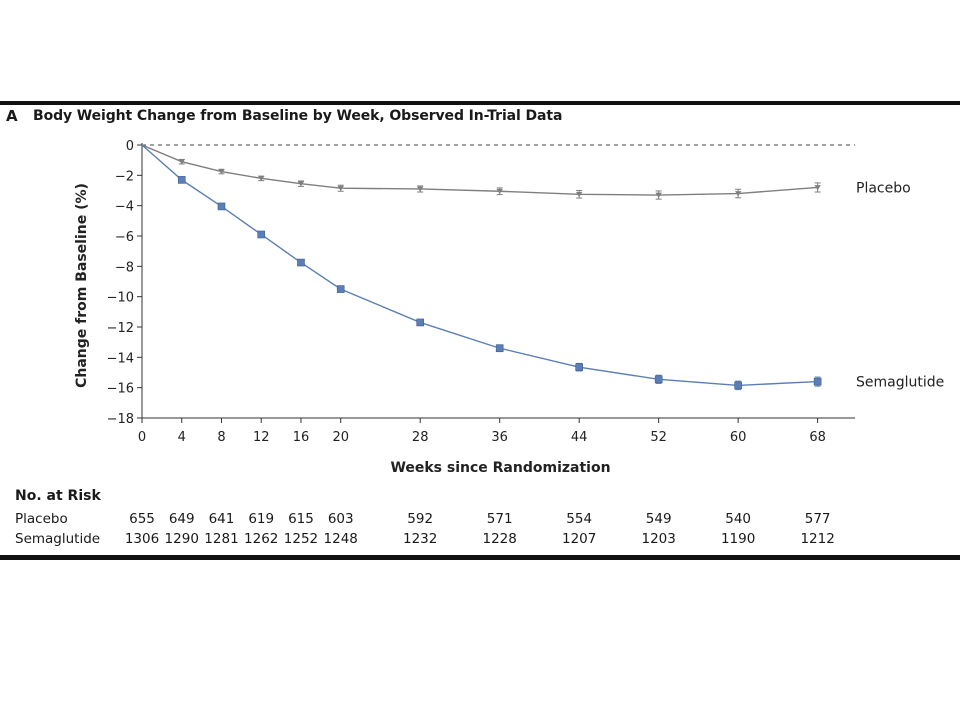 The width and height of the screenshot is (960, 720). I want to click on y-axis-label: Change from Baseline (%), so click(82, 285).